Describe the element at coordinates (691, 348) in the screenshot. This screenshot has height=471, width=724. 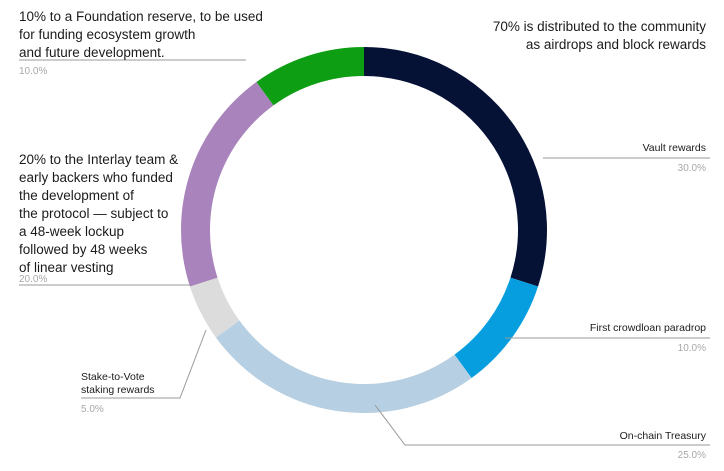
I see `crowdloan-percent: 10.0%` at that location.